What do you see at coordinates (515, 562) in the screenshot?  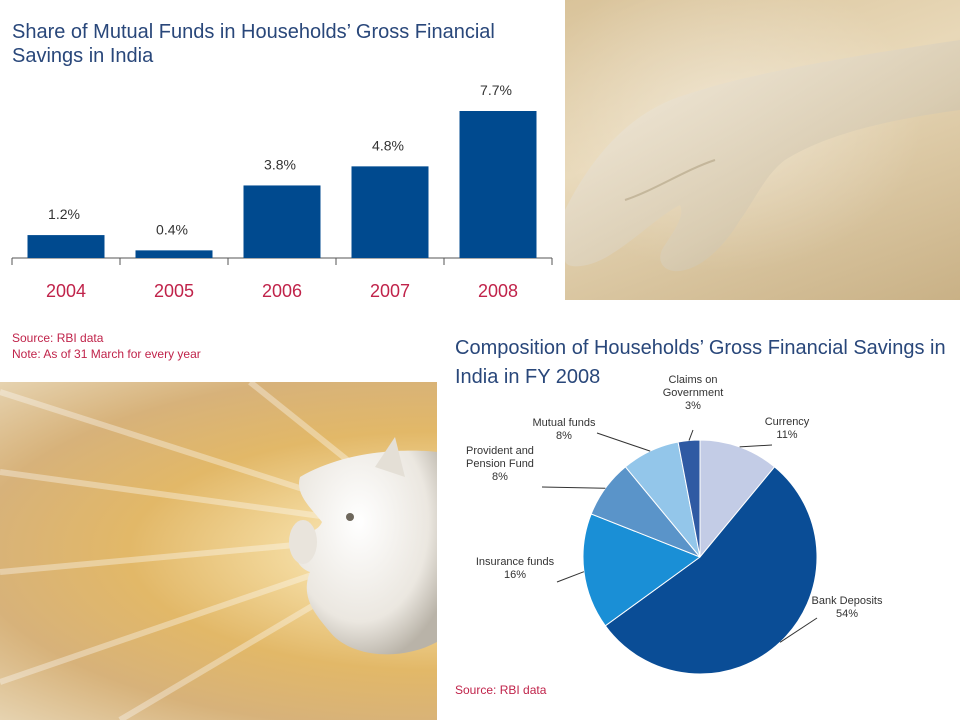 I see `pie-slice-label: Insurance funds` at bounding box center [515, 562].